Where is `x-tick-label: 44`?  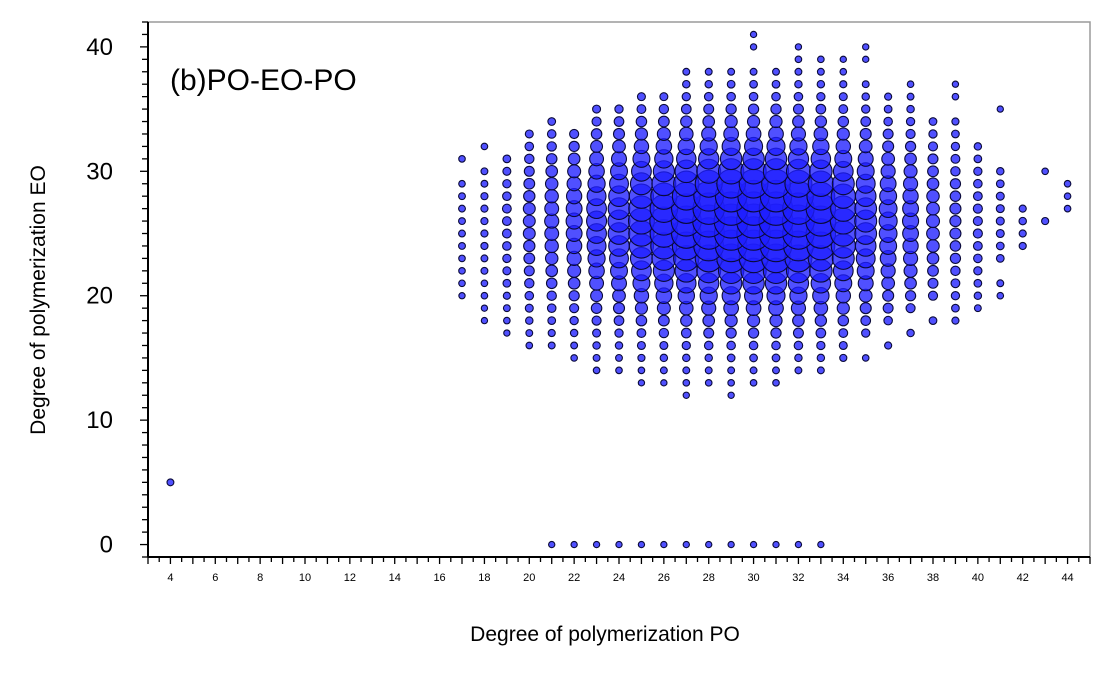 x-tick-label: 44 is located at coordinates (1067, 578).